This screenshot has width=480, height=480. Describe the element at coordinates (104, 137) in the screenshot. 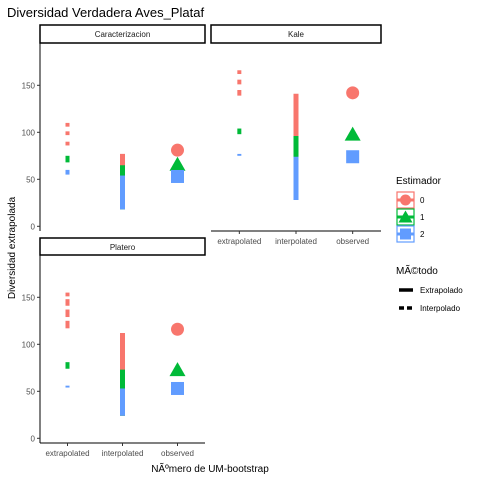

I see `plot-area-caracterizacion: 0 50 100 150` at that location.